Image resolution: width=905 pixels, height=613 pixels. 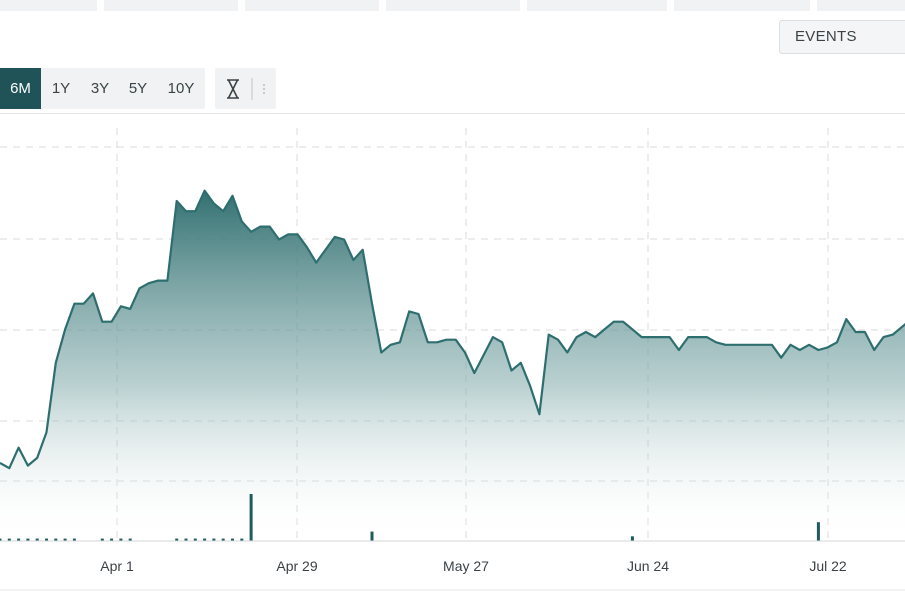 I want to click on chart-top-divider, so click(x=452, y=113).